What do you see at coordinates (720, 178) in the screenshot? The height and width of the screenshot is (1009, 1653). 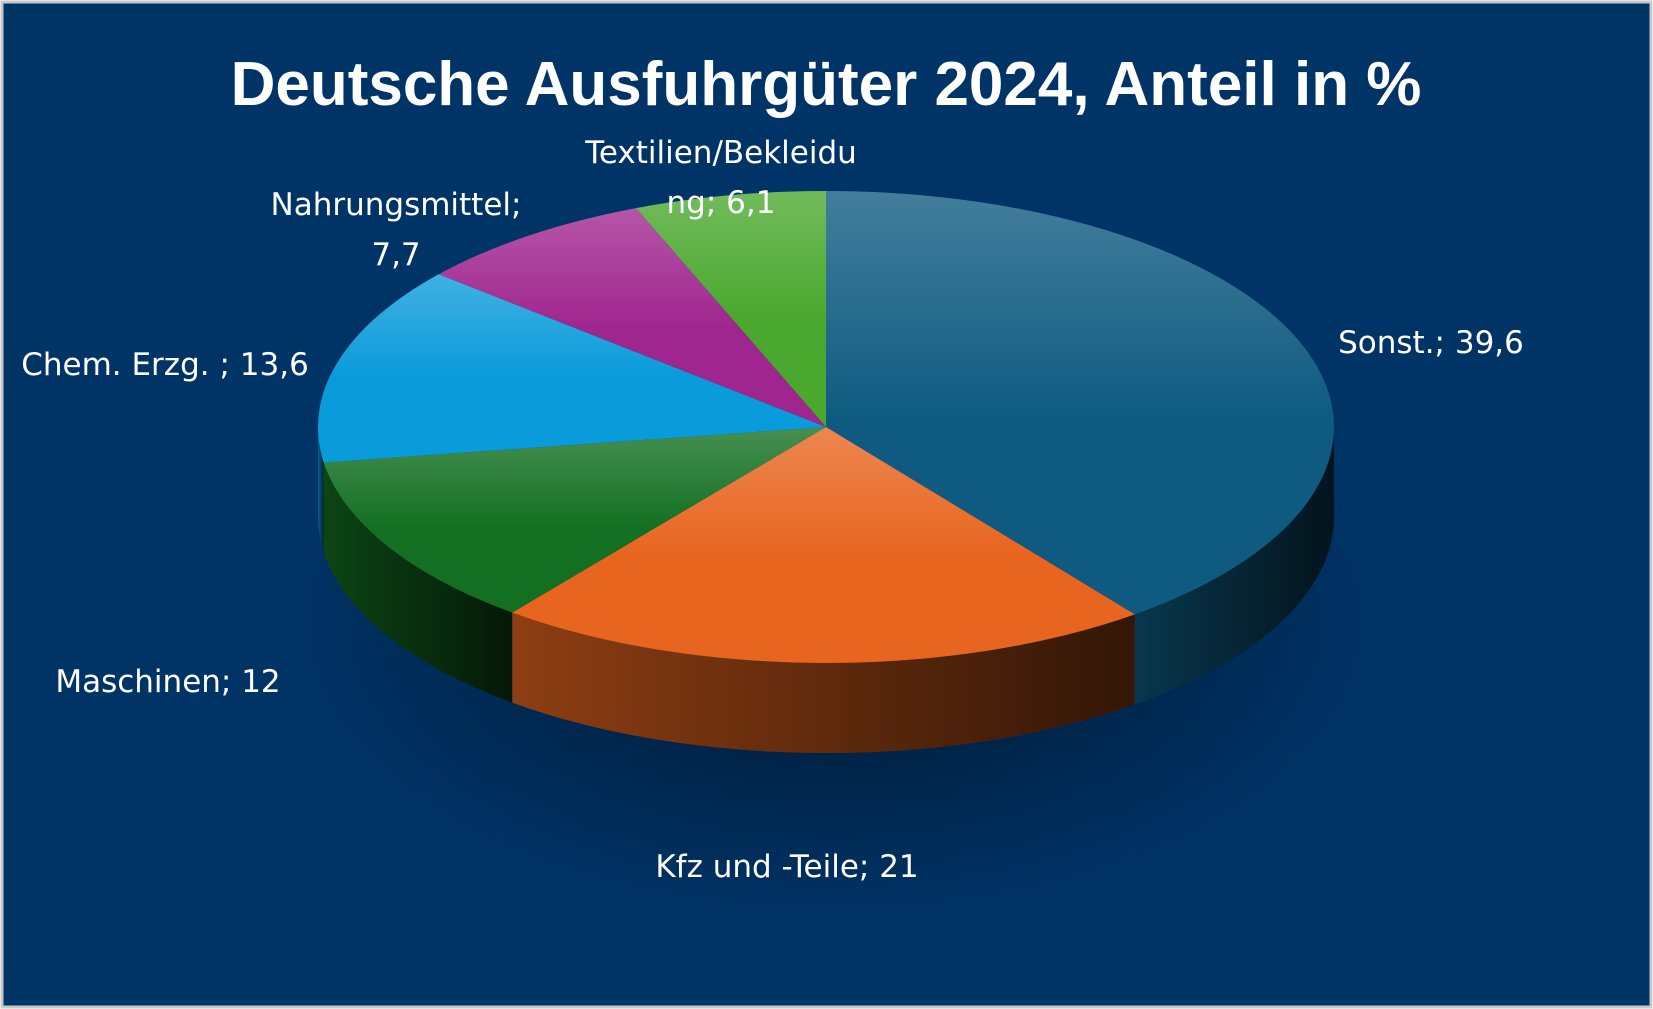 I see `slice-label-5: Textilien/Bekleidu ng; 6,1` at bounding box center [720, 178].